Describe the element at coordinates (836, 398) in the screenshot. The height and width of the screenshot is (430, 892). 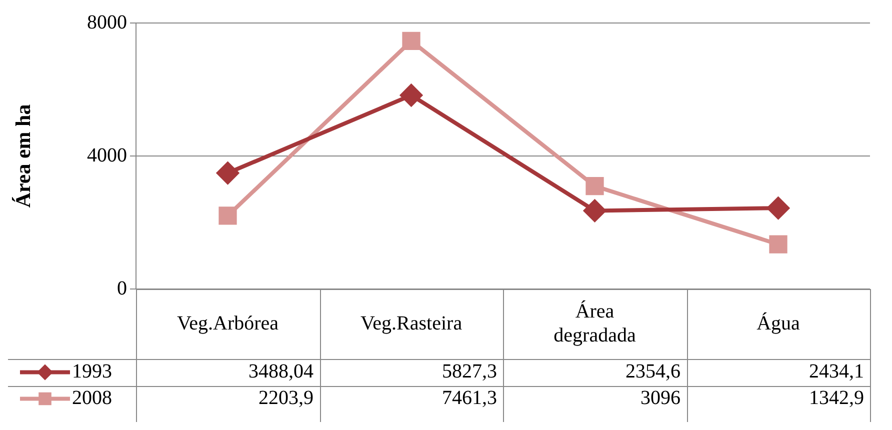
I see `data-label: 1342,9` at that location.